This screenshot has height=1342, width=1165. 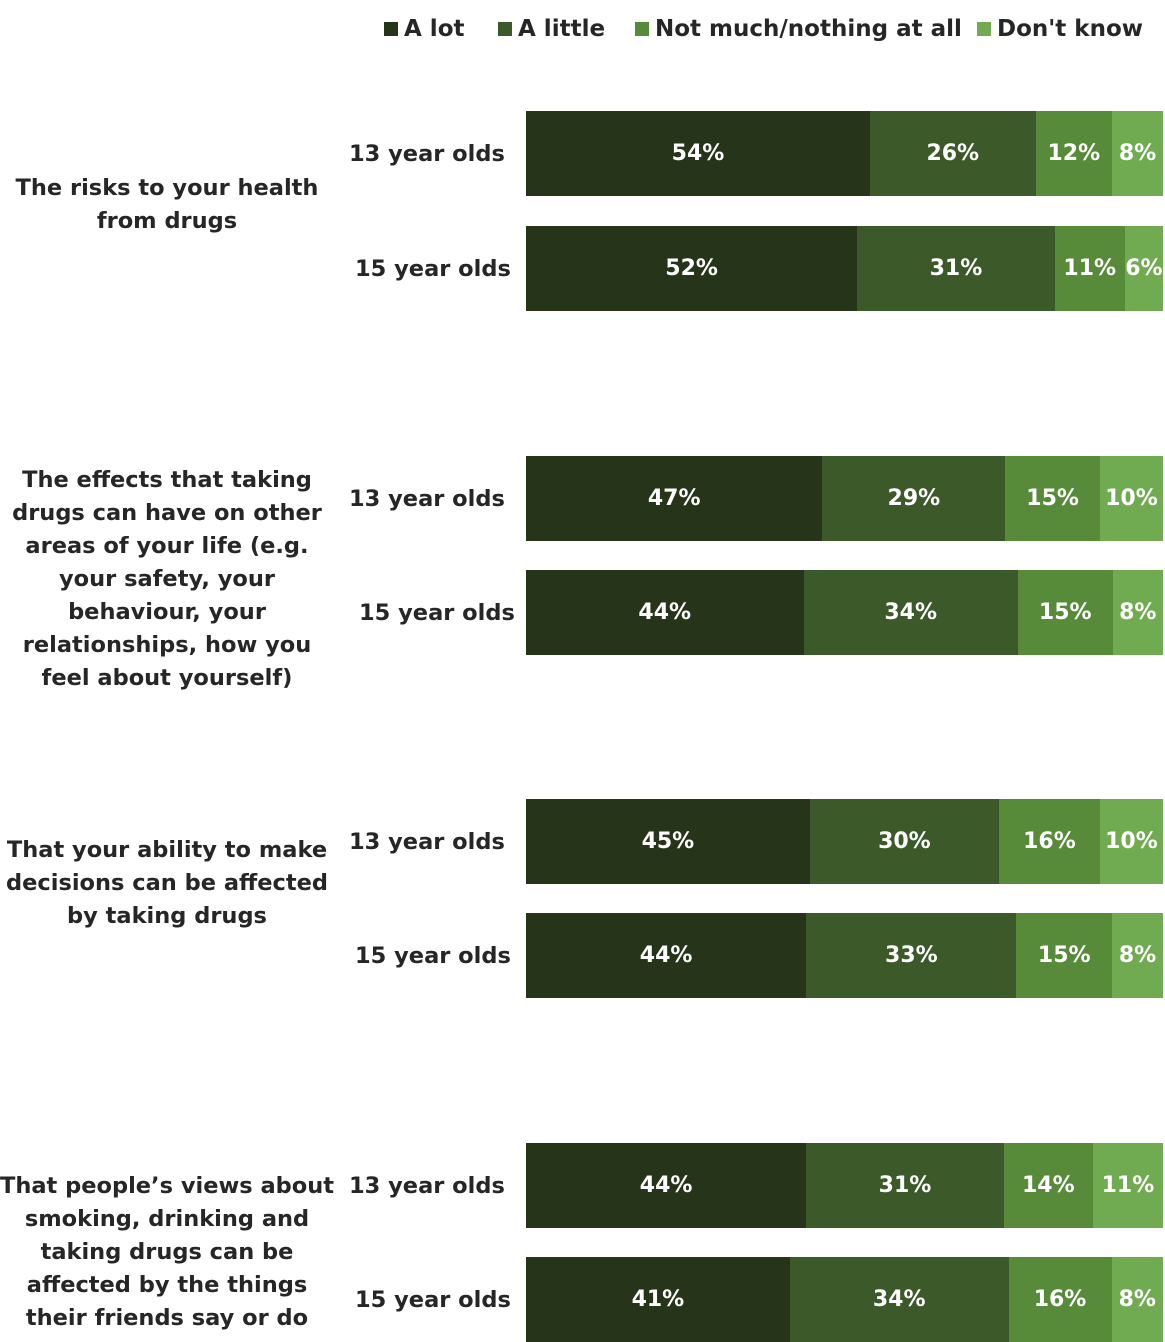 I want to click on bar-segment: 6%, so click(x=1143, y=268).